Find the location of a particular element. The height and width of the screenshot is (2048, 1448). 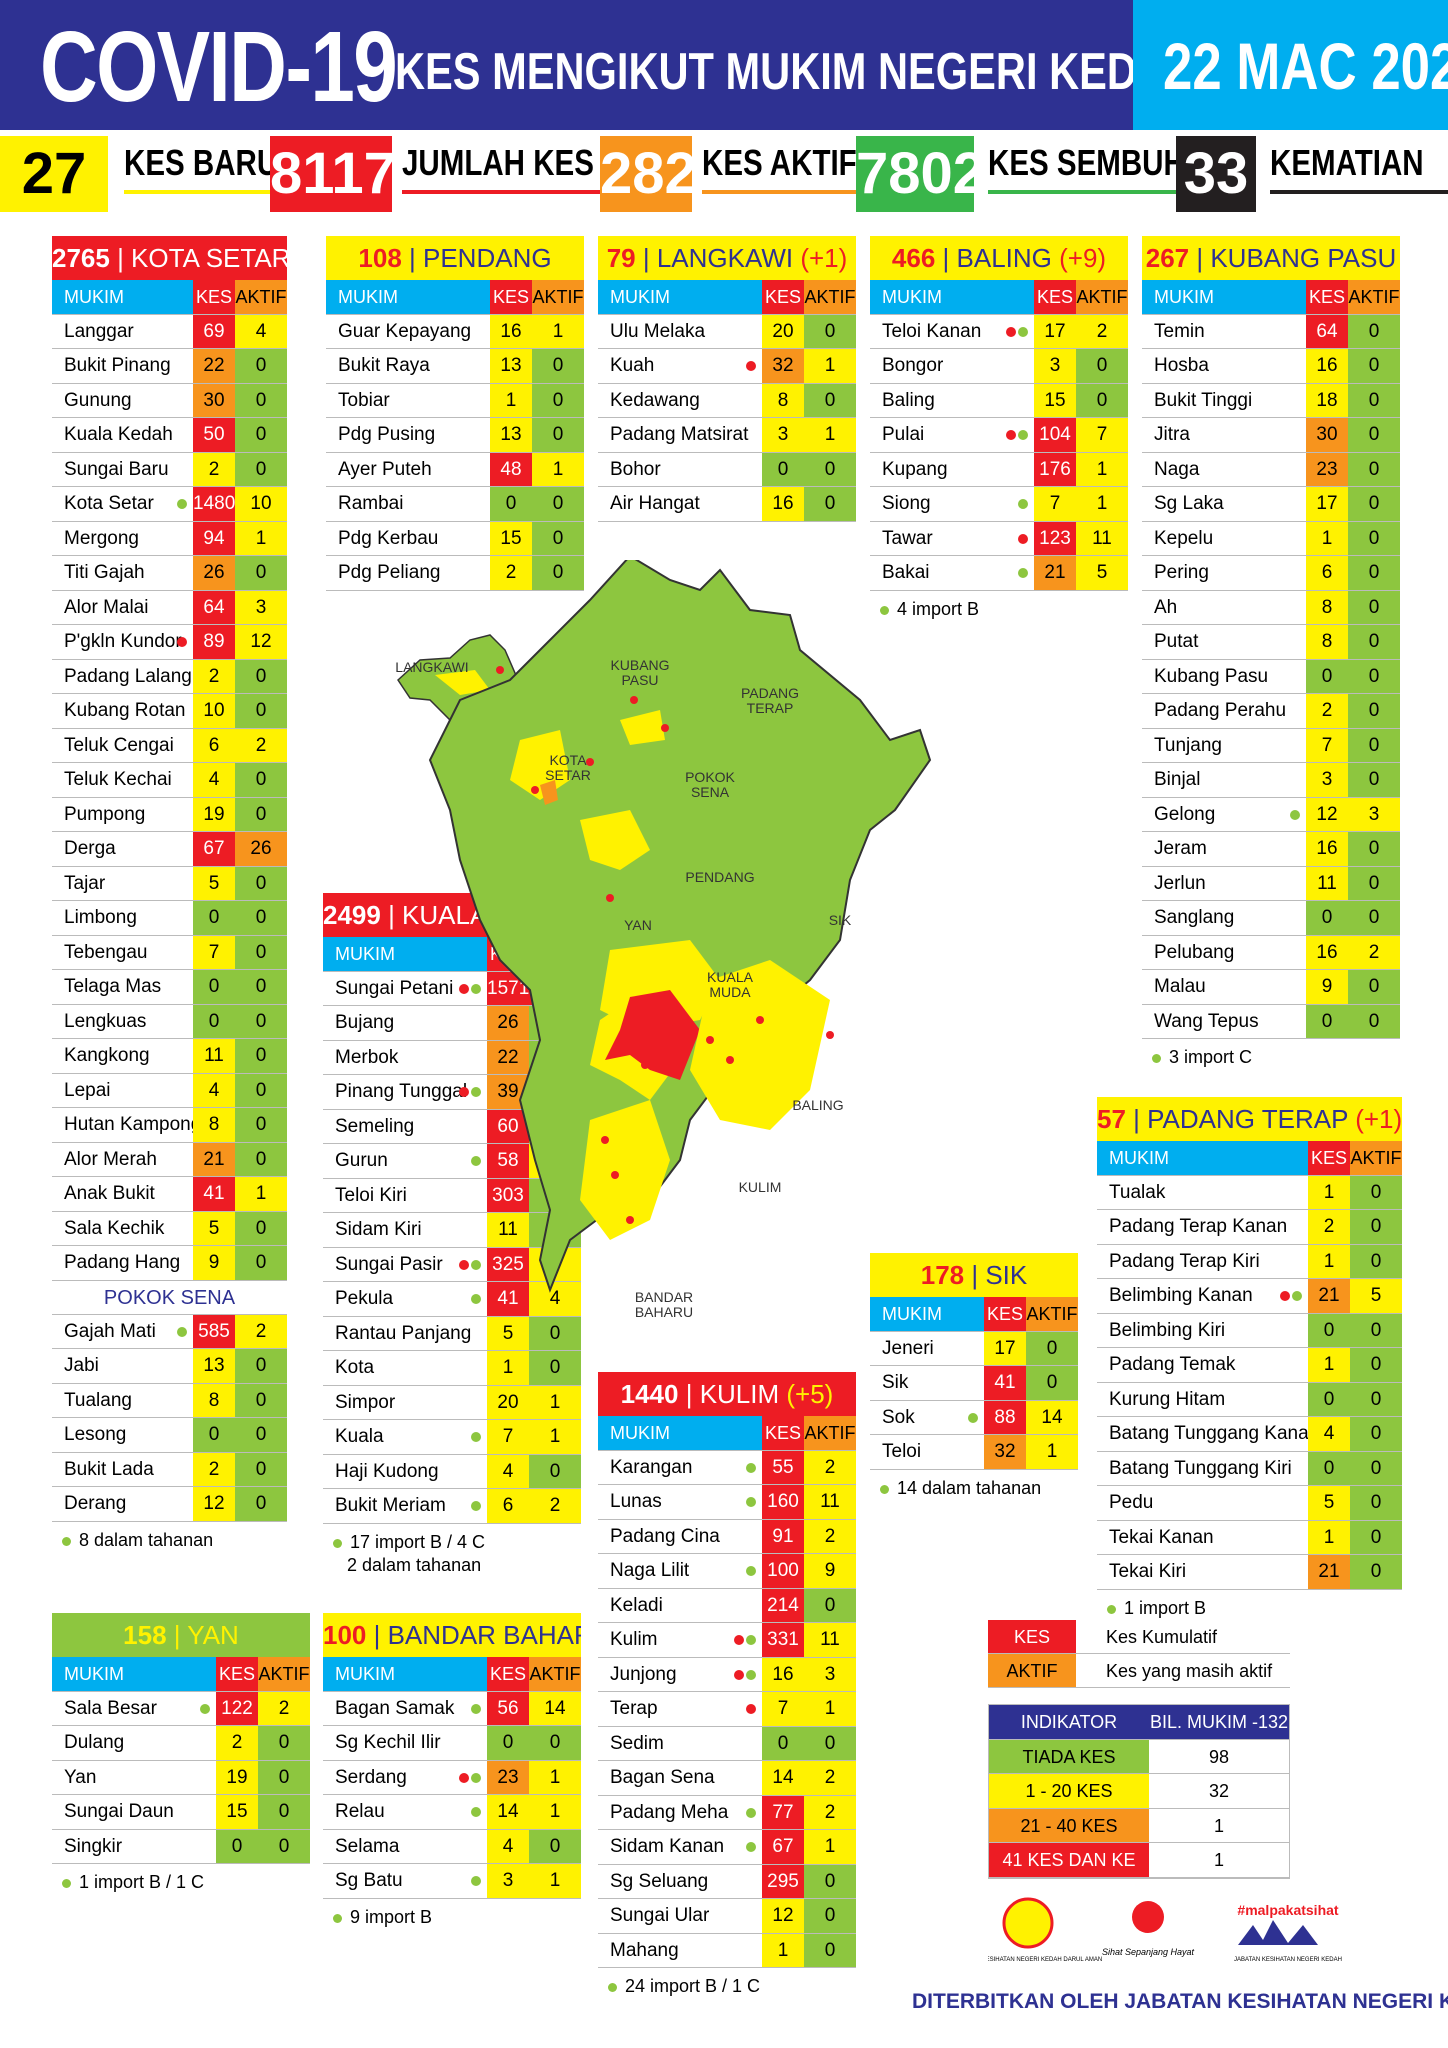

aktif-value: 9 is located at coordinates (830, 1571).